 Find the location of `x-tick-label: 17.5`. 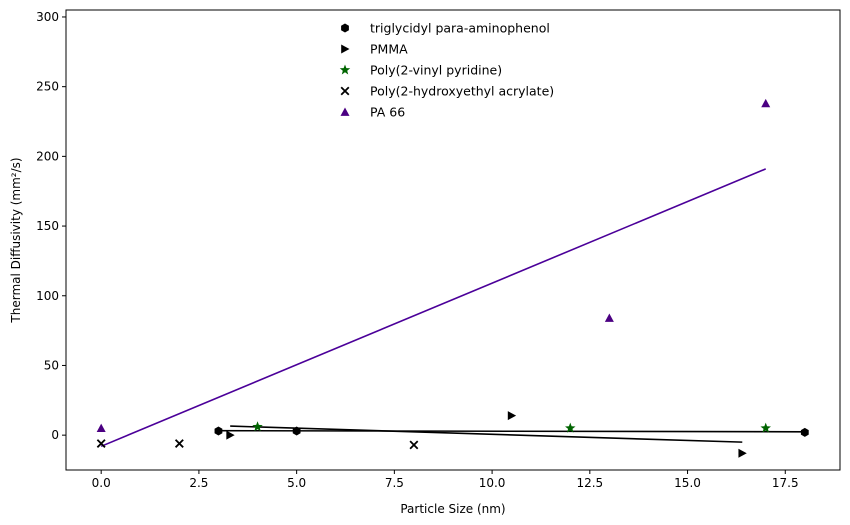

x-tick-label: 17.5 is located at coordinates (785, 483).